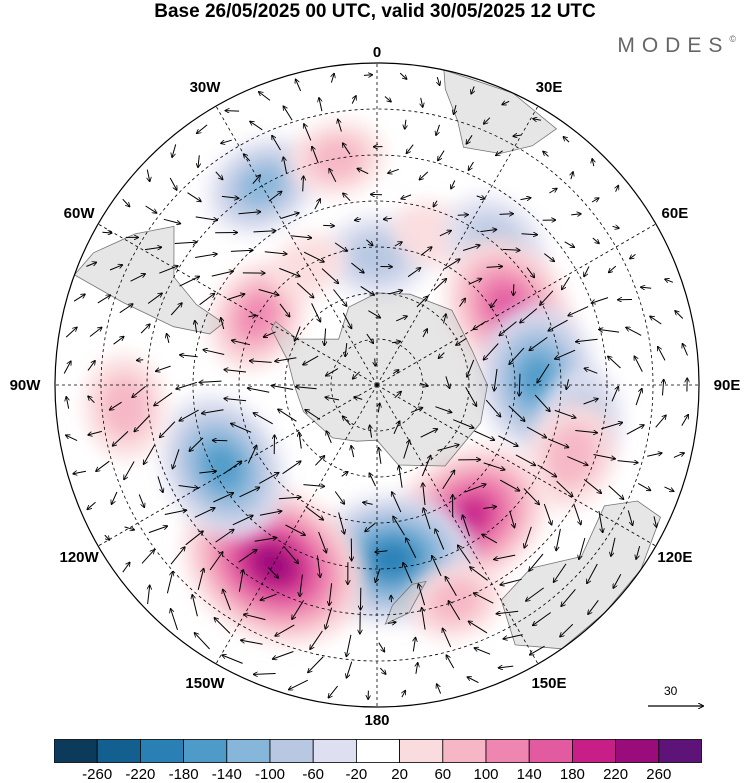  I want to click on longitude-label: 120W, so click(80, 557).